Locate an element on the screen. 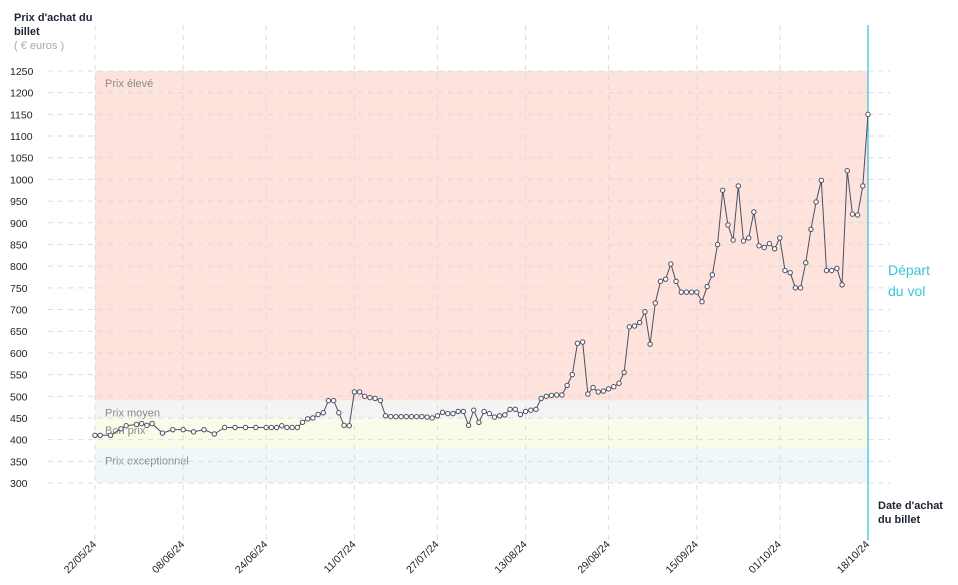 Image resolution: width=958 pixels, height=585 pixels. x-tick-label: 18/10/24 is located at coordinates (853, 557).